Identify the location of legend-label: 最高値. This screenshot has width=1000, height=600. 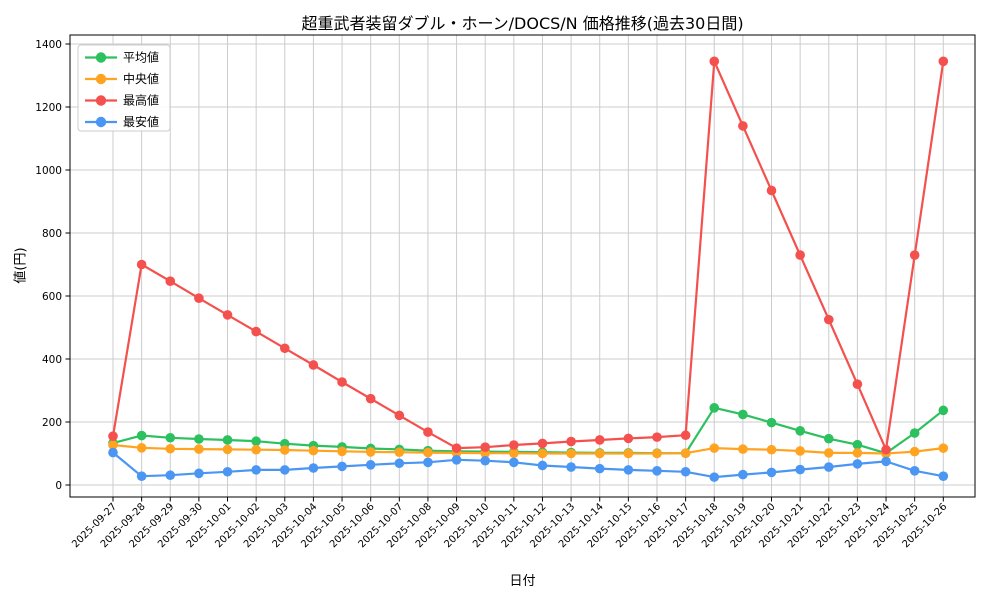
(141, 100).